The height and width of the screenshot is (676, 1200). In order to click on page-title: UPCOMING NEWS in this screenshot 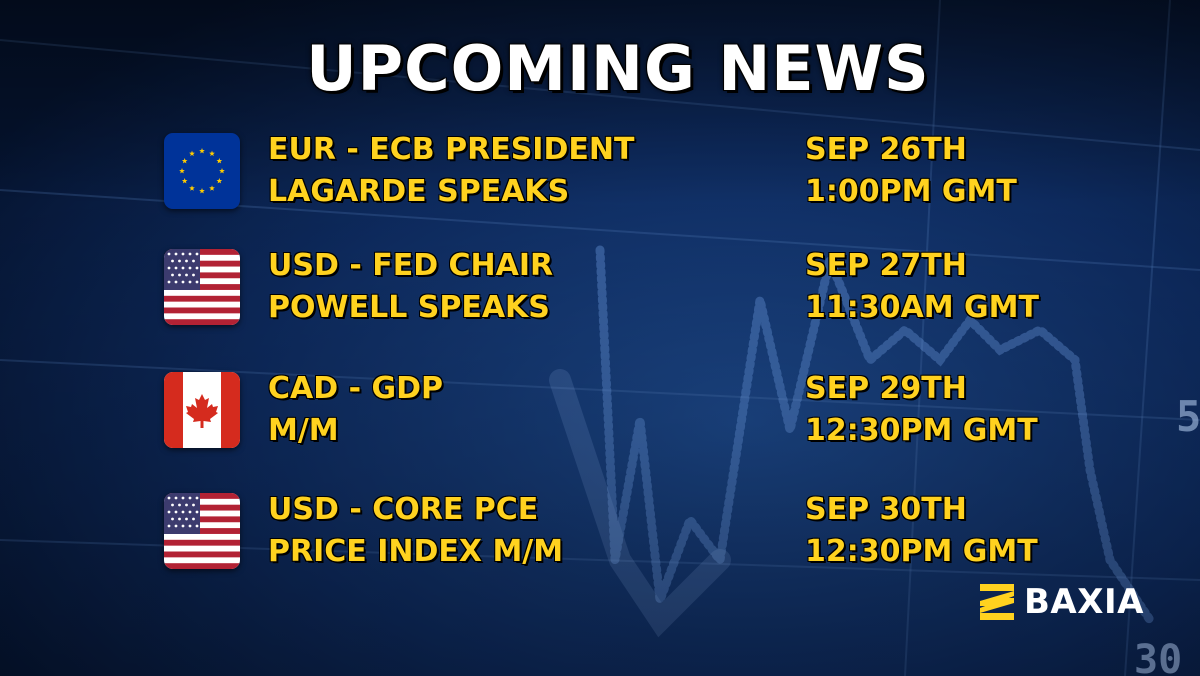, I will do `click(618, 68)`.